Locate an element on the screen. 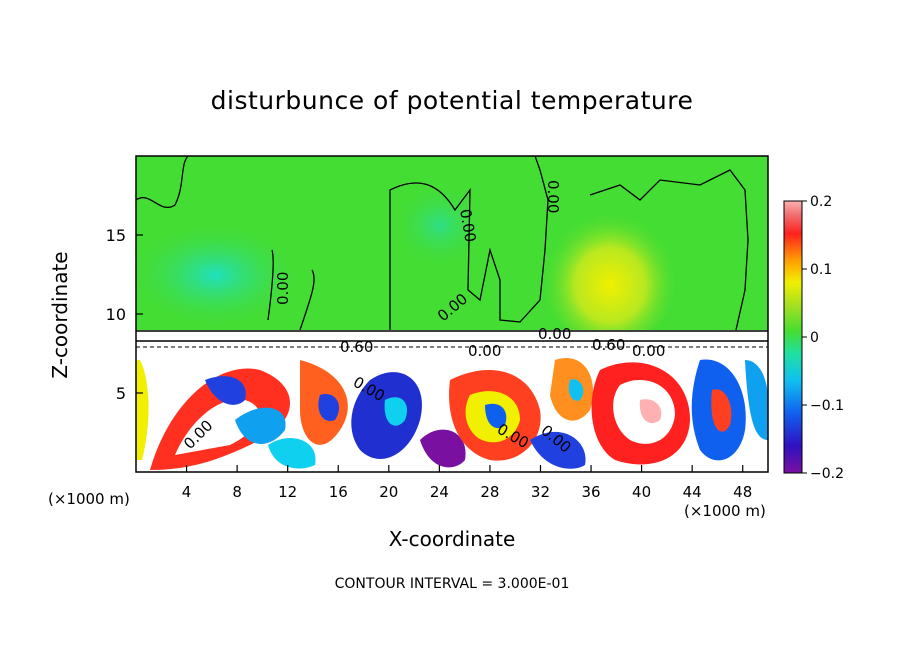 The image size is (904, 654). colorbar-tick-label: 0 is located at coordinates (814, 338).